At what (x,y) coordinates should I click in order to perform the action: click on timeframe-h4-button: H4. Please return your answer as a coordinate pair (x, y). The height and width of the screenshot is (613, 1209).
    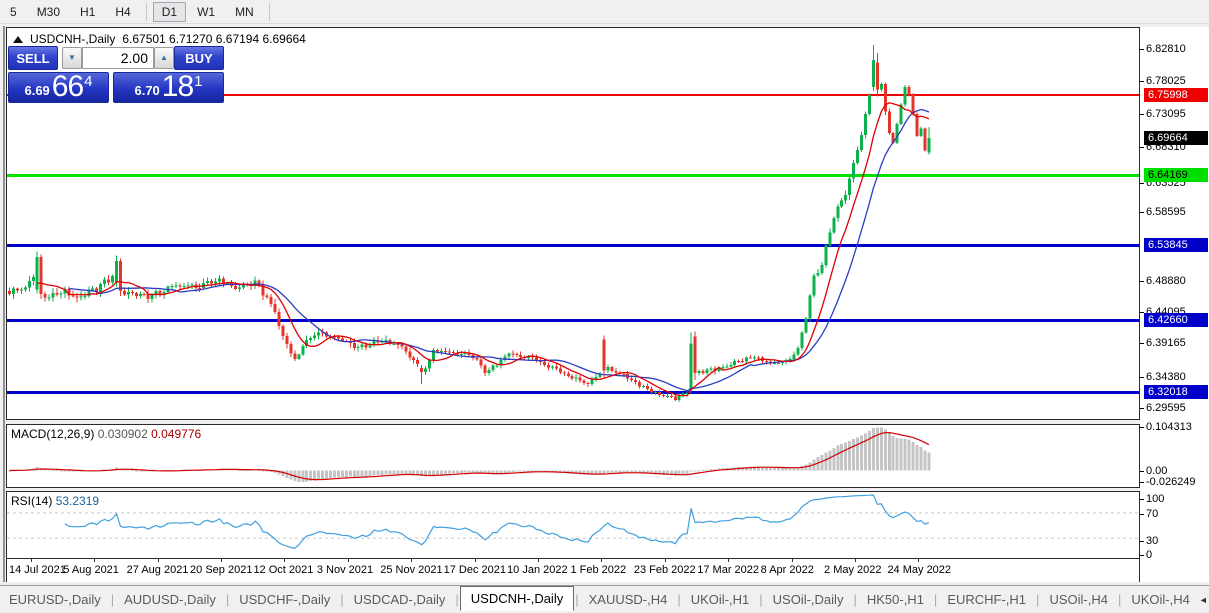
    Looking at the image, I should click on (123, 11).